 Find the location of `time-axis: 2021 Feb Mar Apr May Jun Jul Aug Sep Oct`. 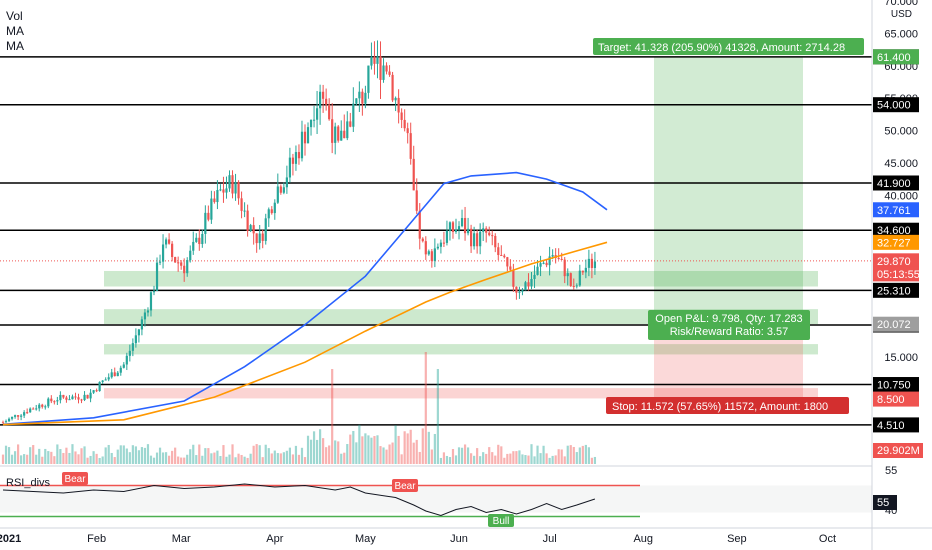

time-axis: 2021 Feb Mar Apr May Jun Jul Aug Sep Oct is located at coordinates (466, 536).